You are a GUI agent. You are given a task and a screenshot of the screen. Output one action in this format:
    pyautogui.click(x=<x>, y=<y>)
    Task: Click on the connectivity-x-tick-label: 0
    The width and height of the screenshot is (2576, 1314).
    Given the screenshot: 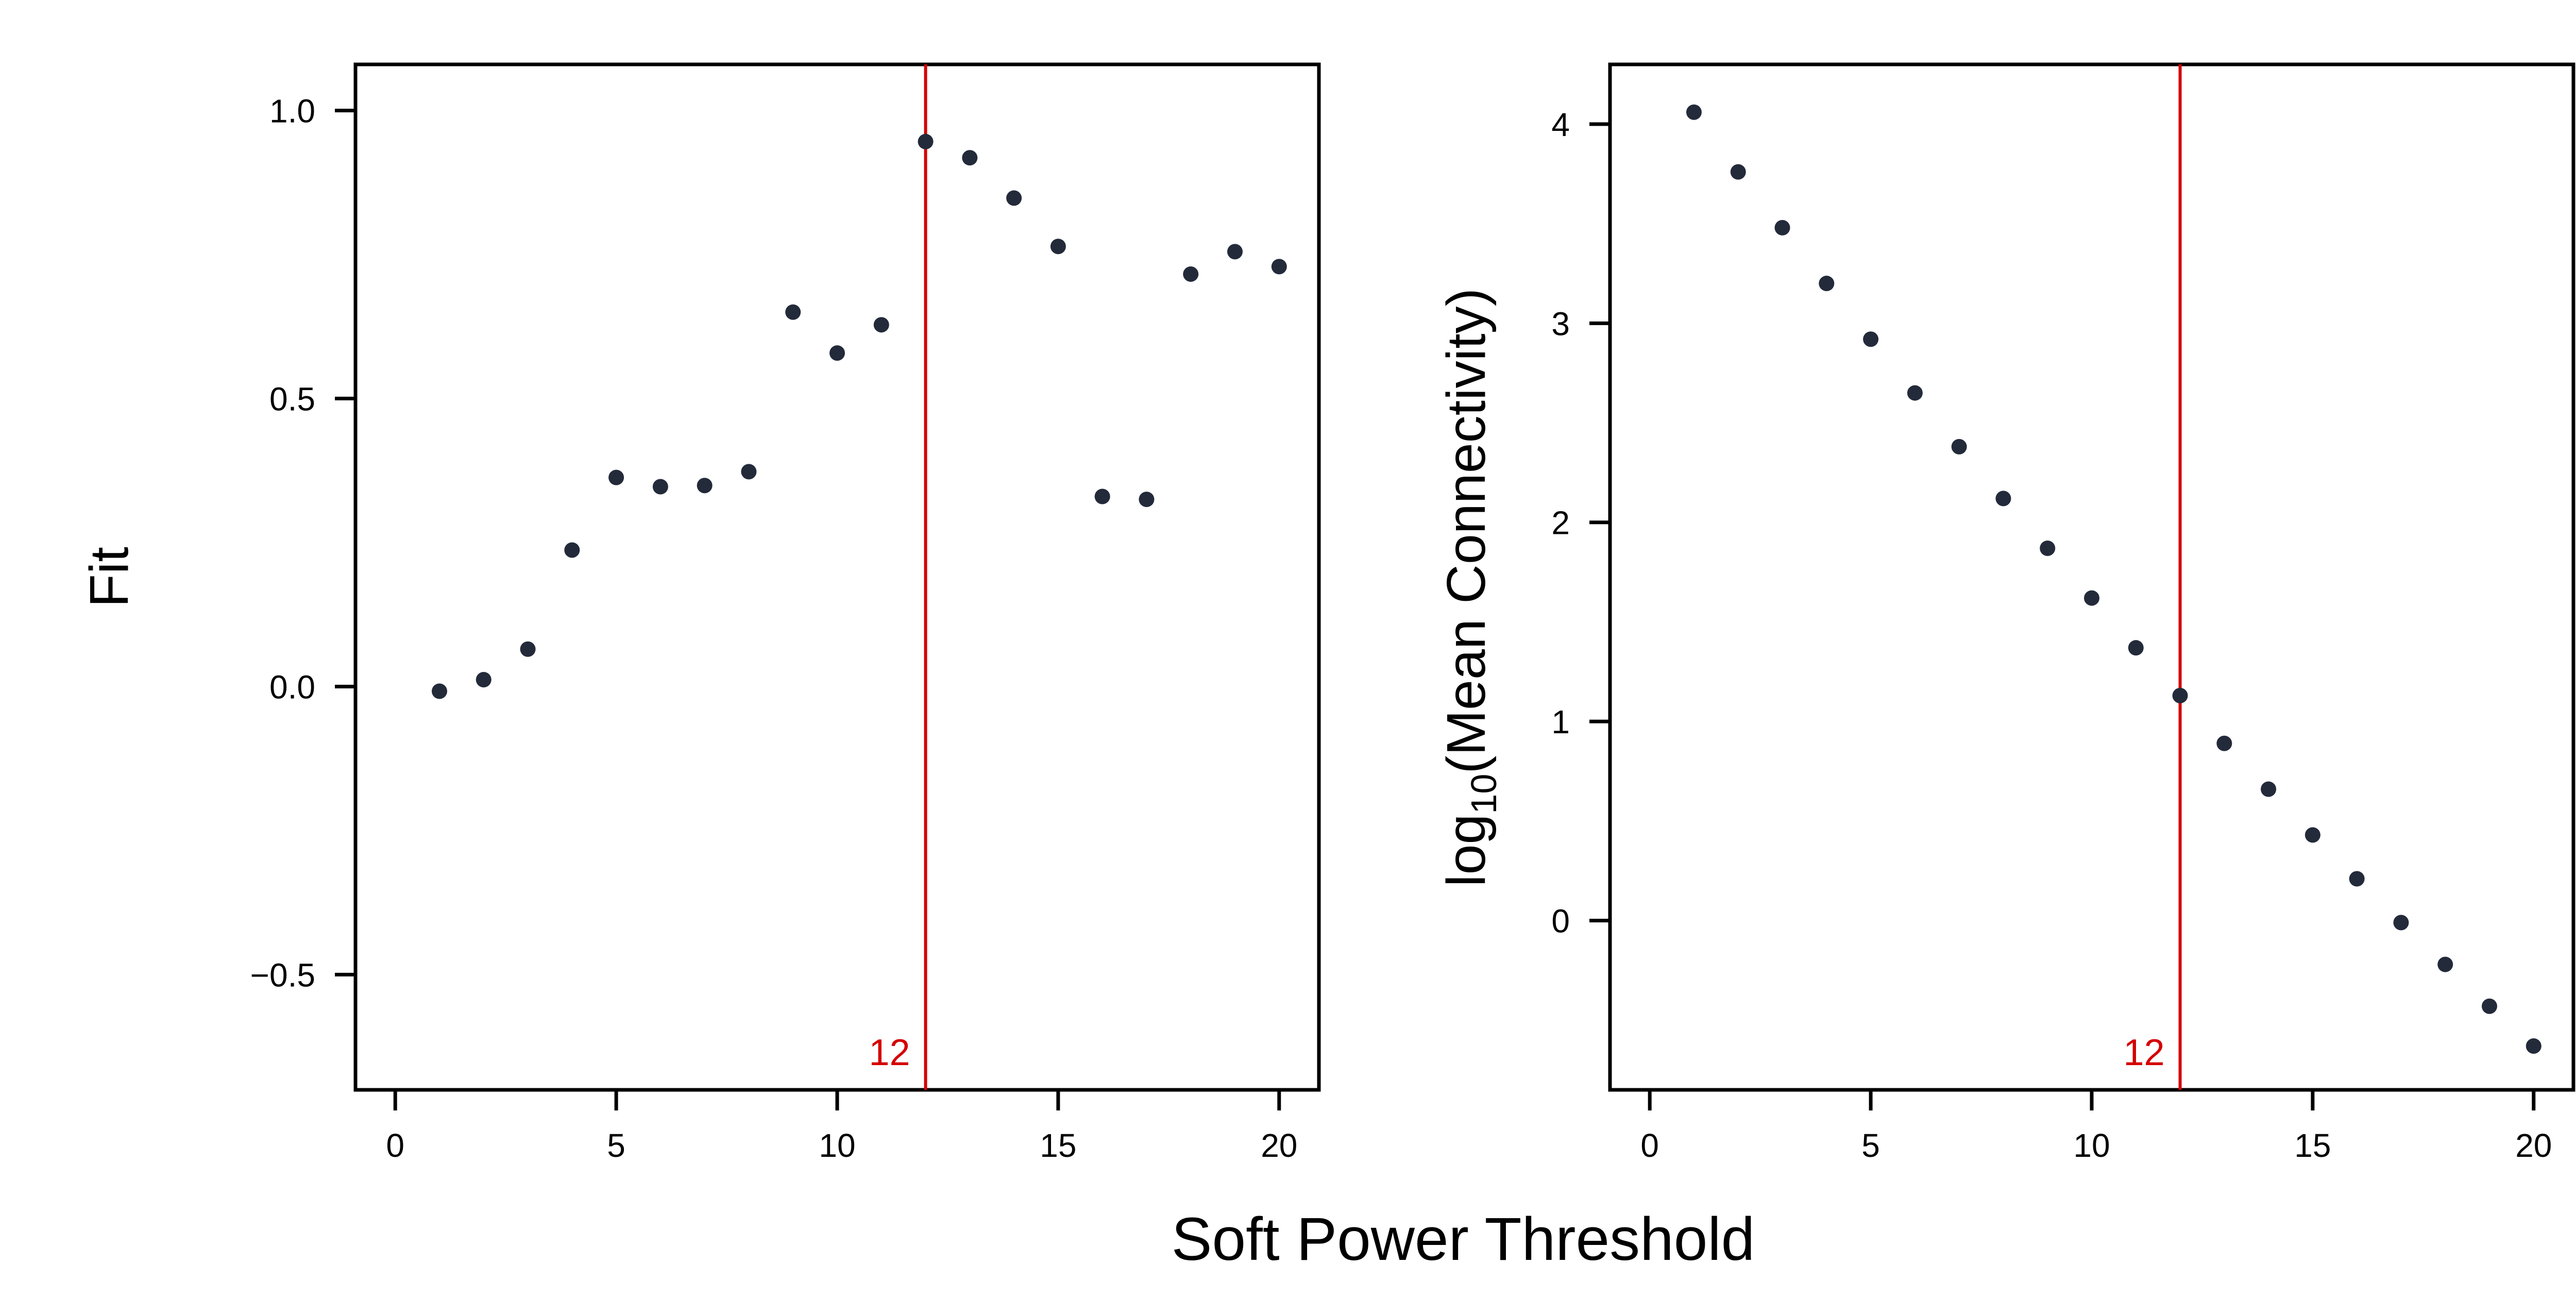 What is the action you would take?
    pyautogui.click(x=1650, y=1145)
    